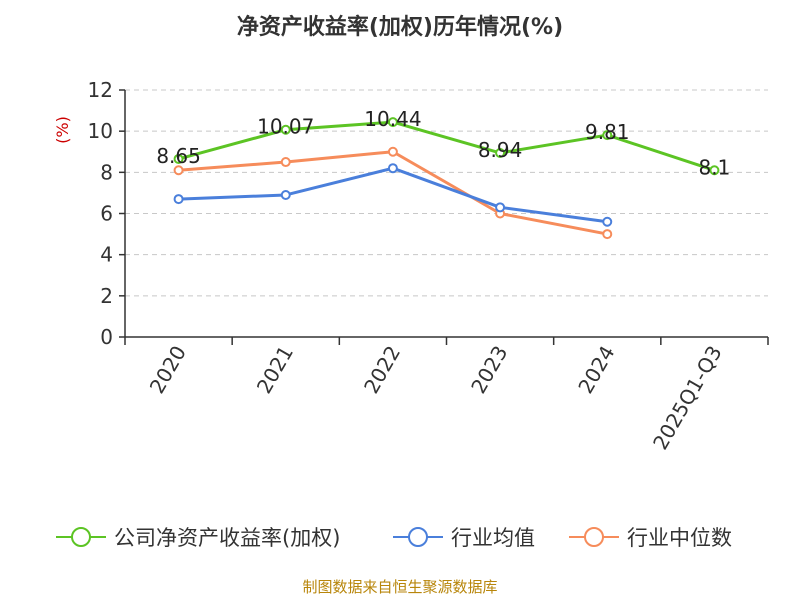 This screenshot has width=800, height=600. What do you see at coordinates (168, 370) in the screenshot?
I see `x-tick-label: 2020` at bounding box center [168, 370].